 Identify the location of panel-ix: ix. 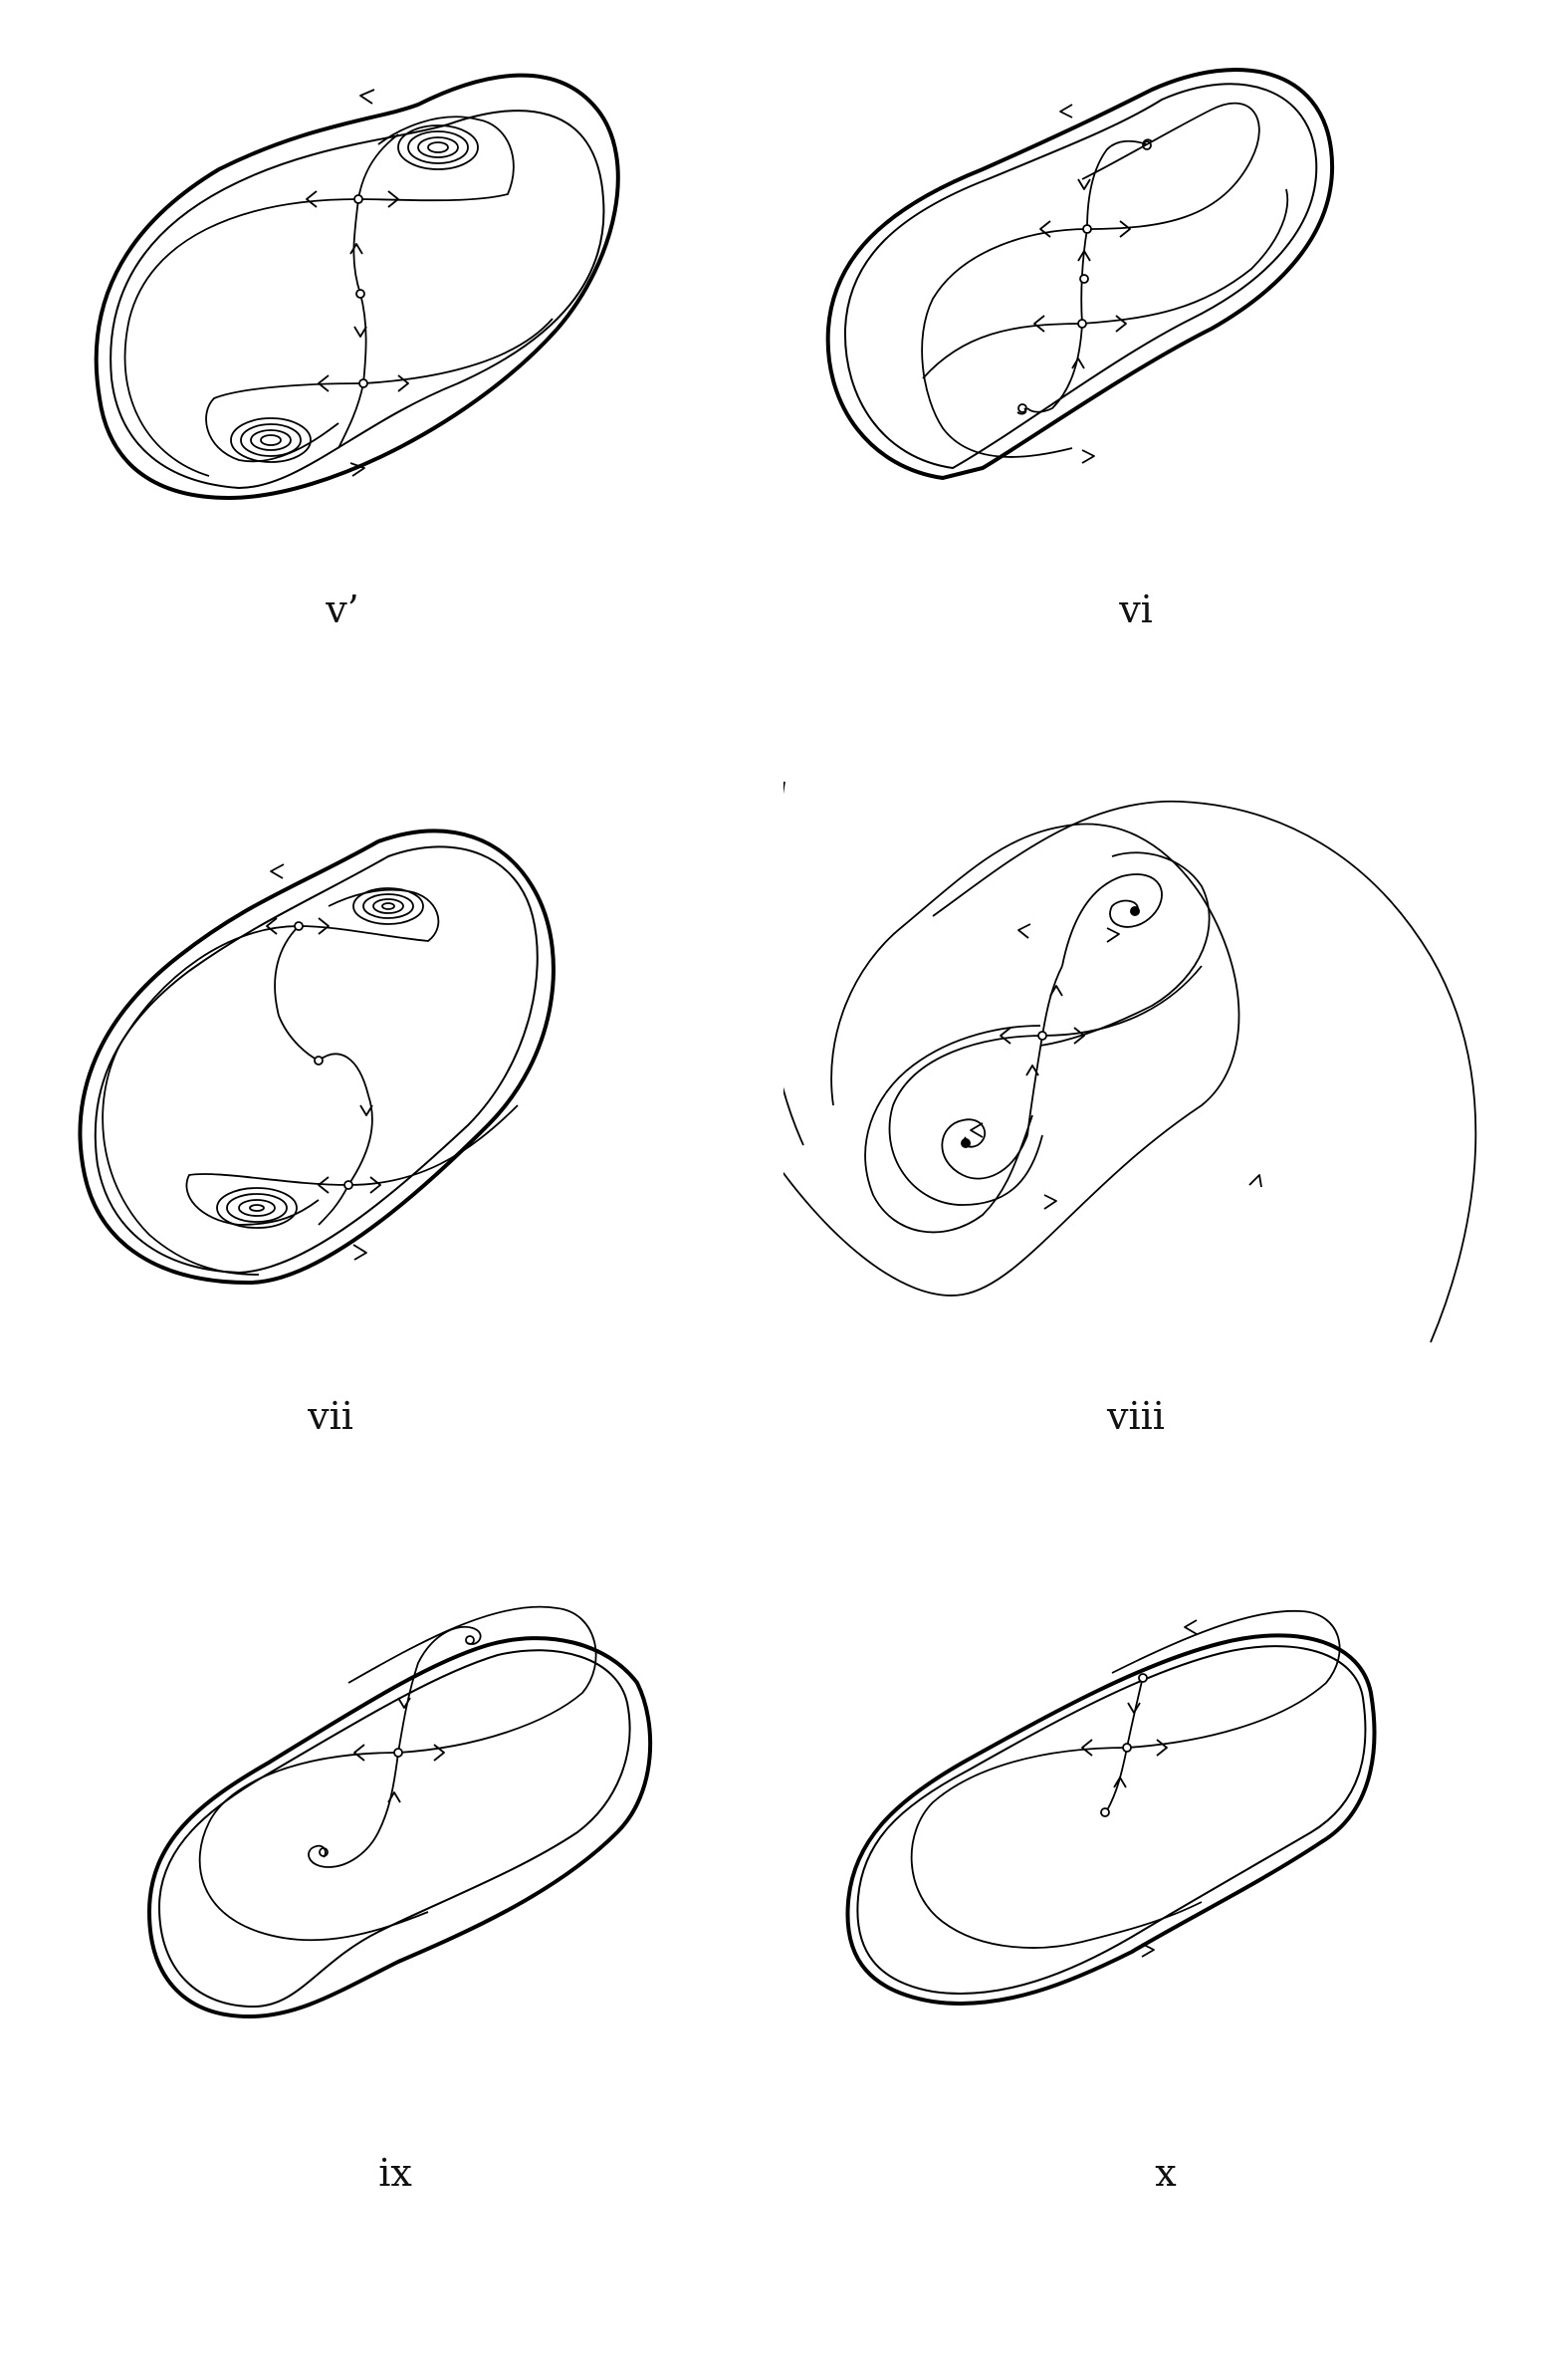
(392, 1902).